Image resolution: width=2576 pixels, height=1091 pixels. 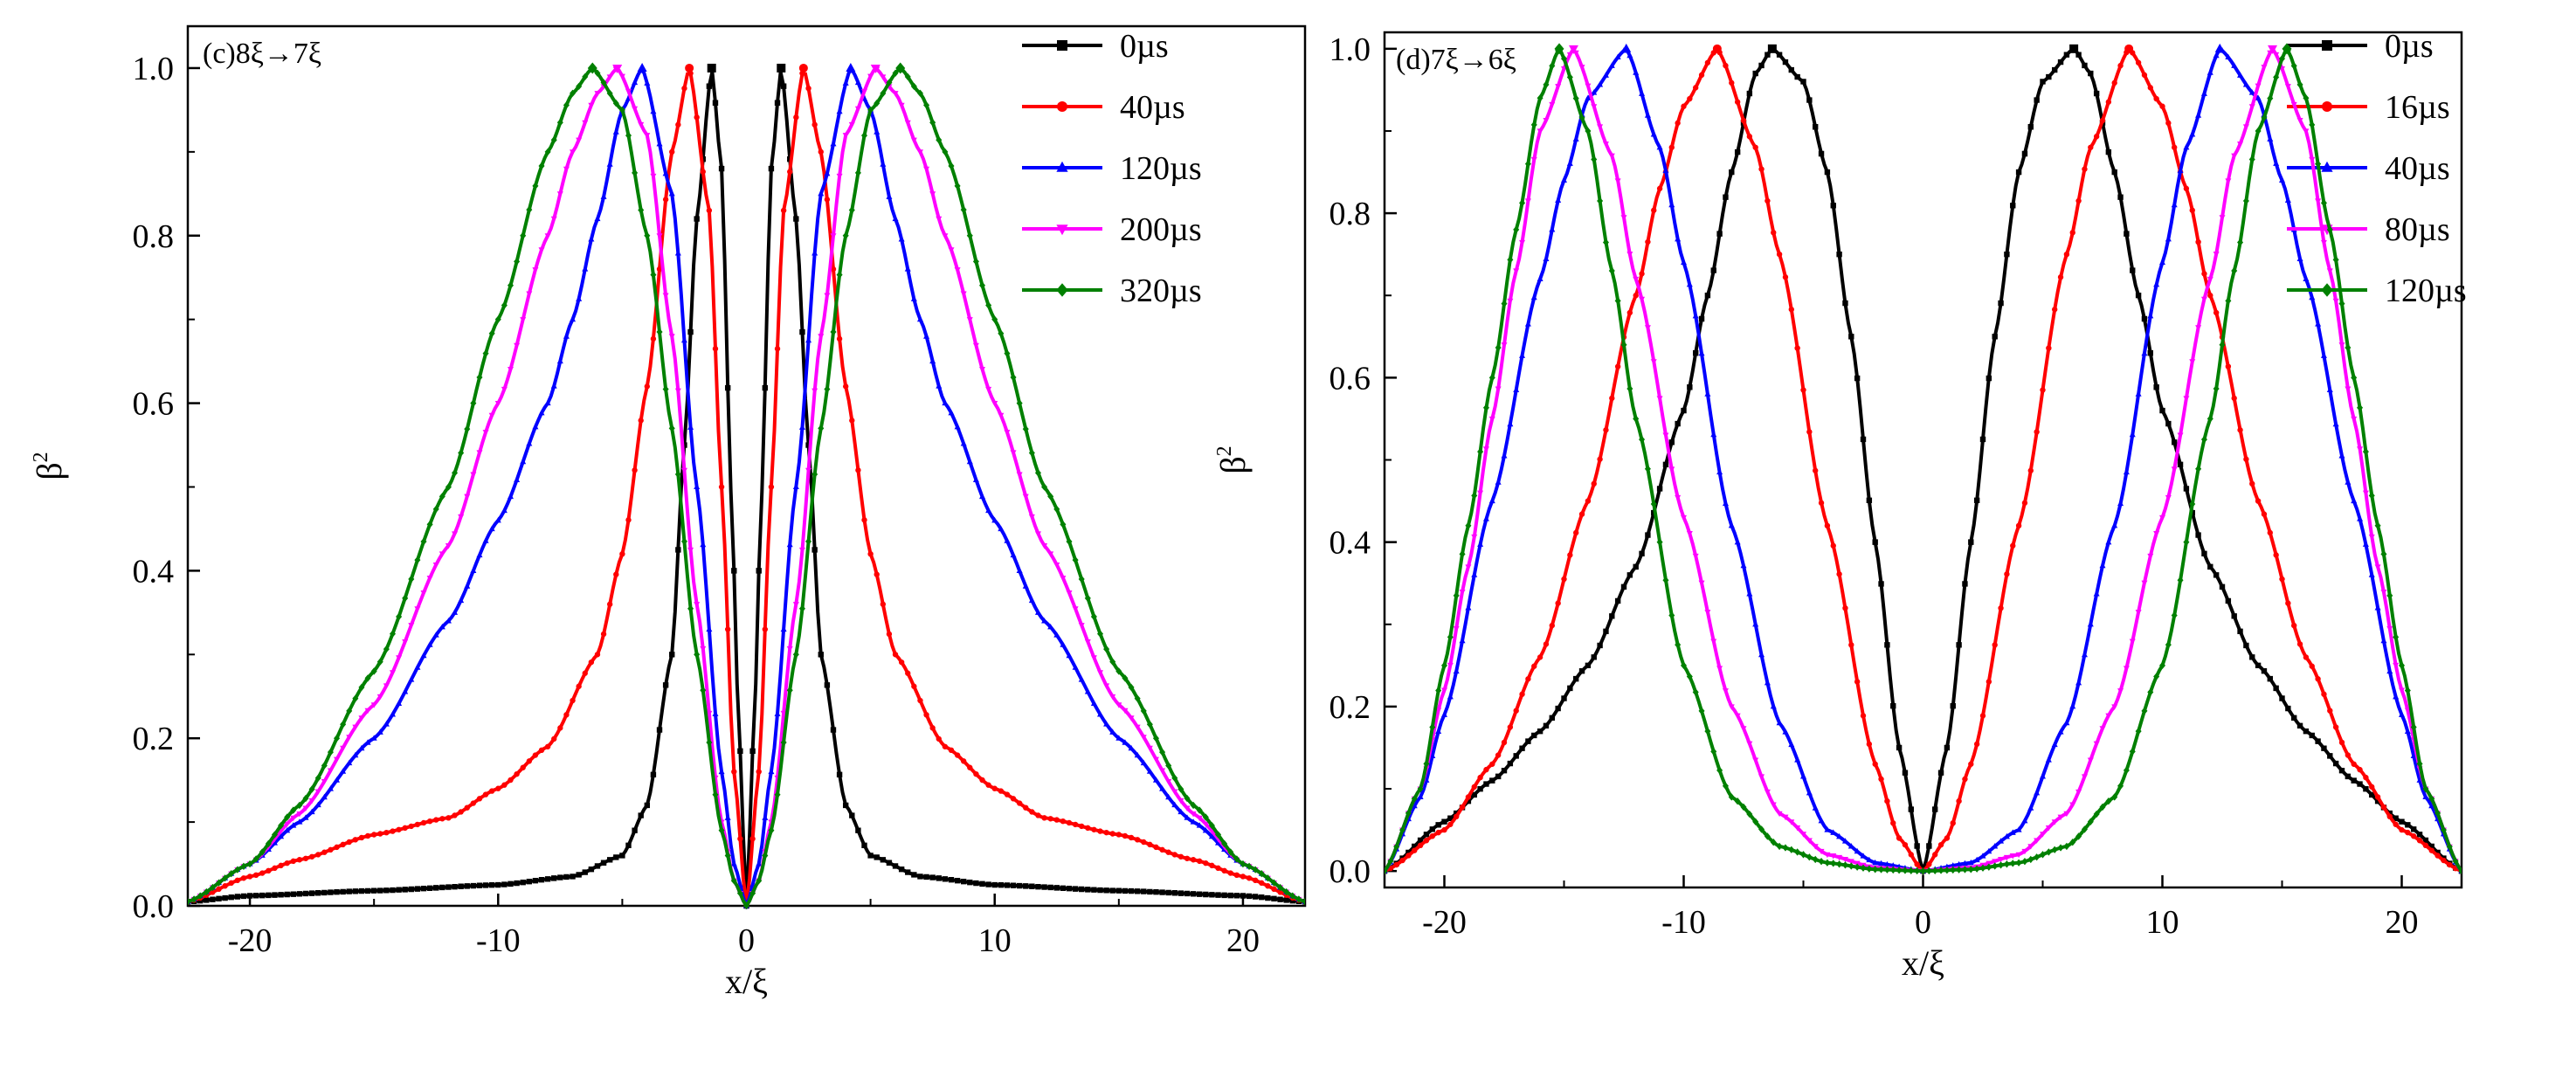 I want to click on legend-label: 80µs, so click(x=2417, y=229).